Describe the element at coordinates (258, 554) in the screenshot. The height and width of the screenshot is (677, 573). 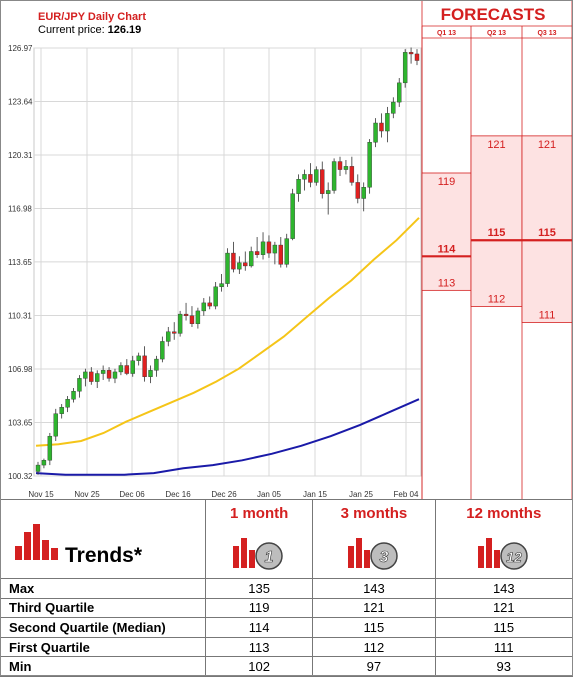
I see `calendar-badge-icon: 1` at that location.